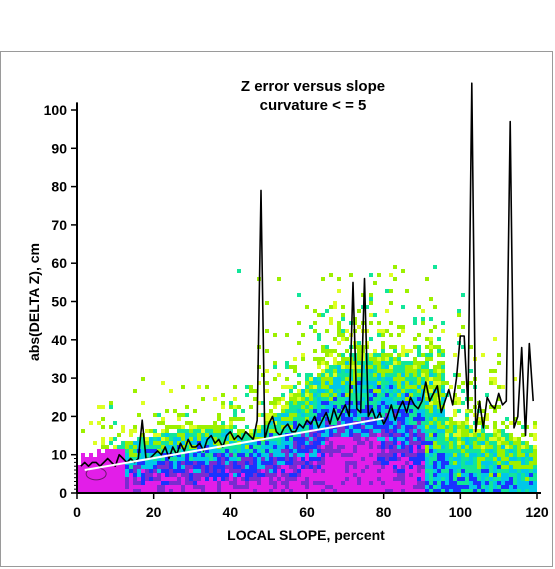 The height and width of the screenshot is (569, 555). I want to click on y-tick-label: 10, so click(59, 455).